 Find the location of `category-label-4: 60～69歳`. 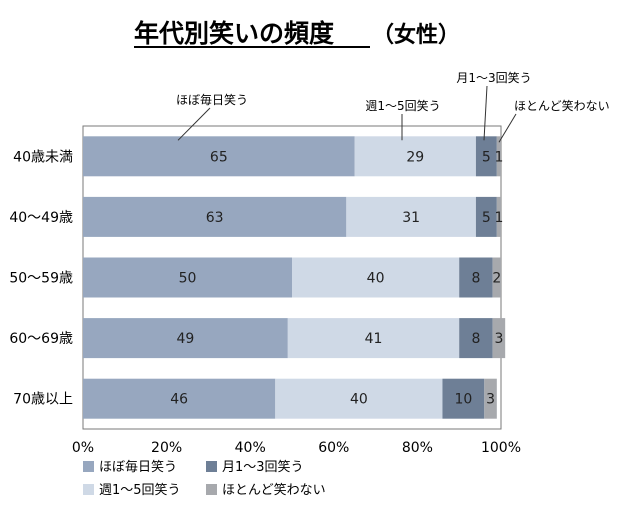

category-label-4: 60～69歳 is located at coordinates (41, 339).